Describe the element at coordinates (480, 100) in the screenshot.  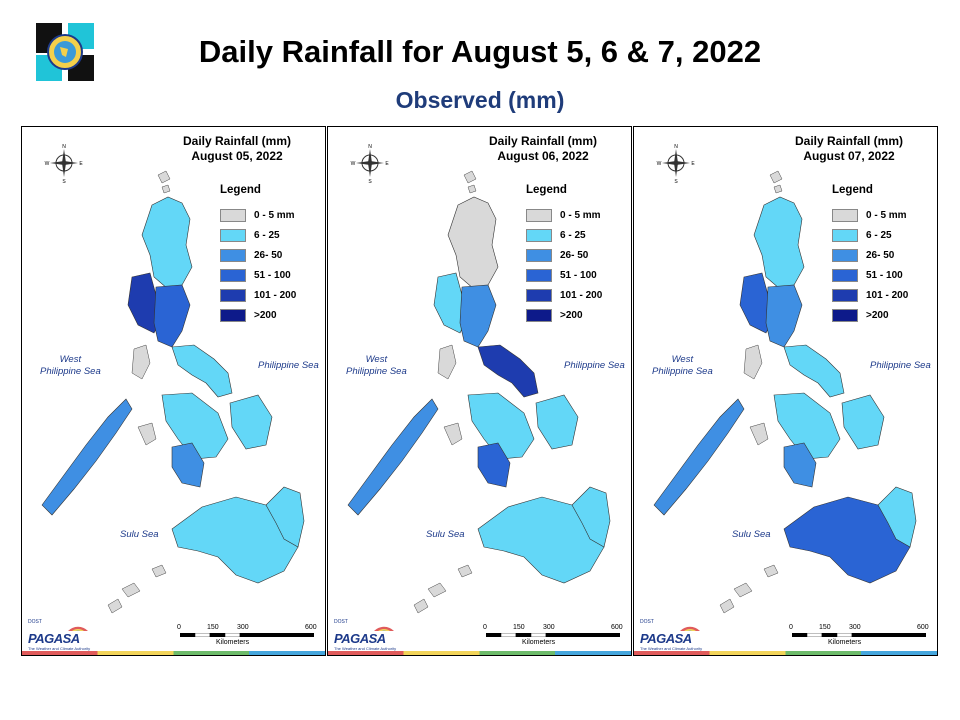
I see `page-subtitle: Observed (mm)` at that location.